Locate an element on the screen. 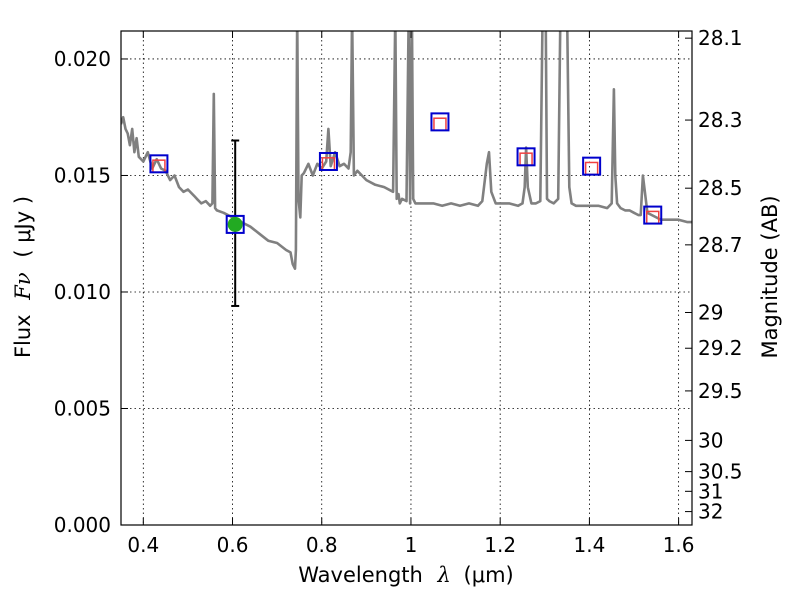 The height and width of the screenshot is (600, 800). x-axis-title-symbol: λ is located at coordinates (444, 575).